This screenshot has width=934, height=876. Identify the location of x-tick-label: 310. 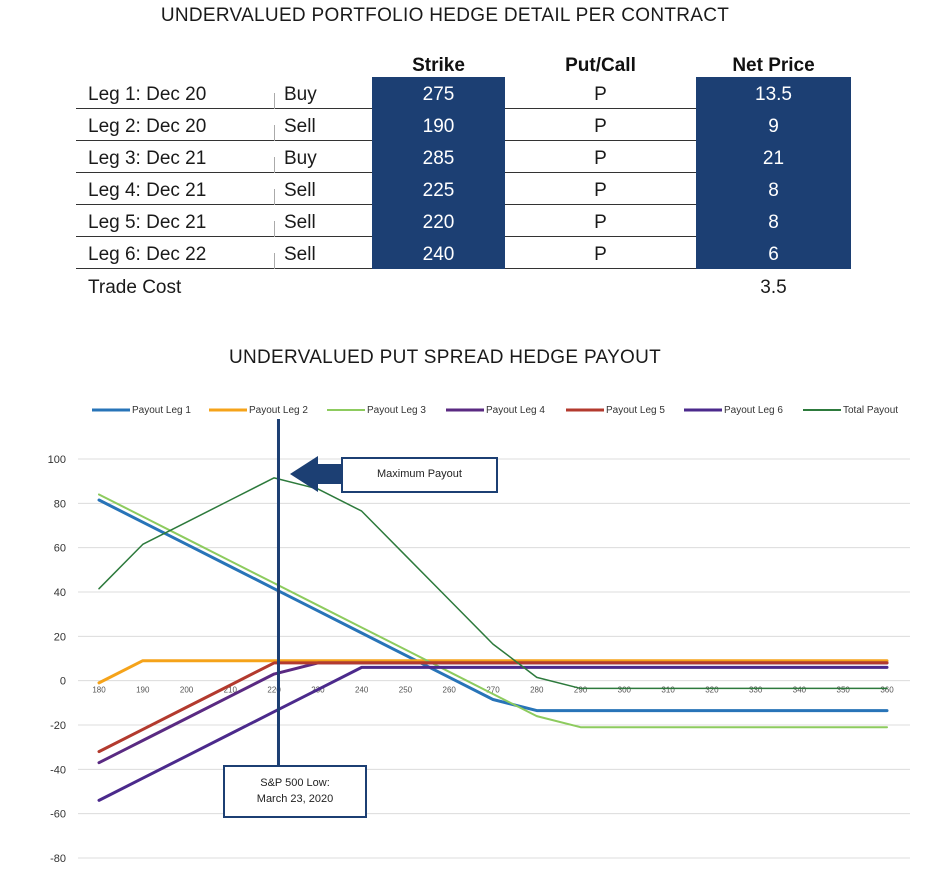
(668, 690).